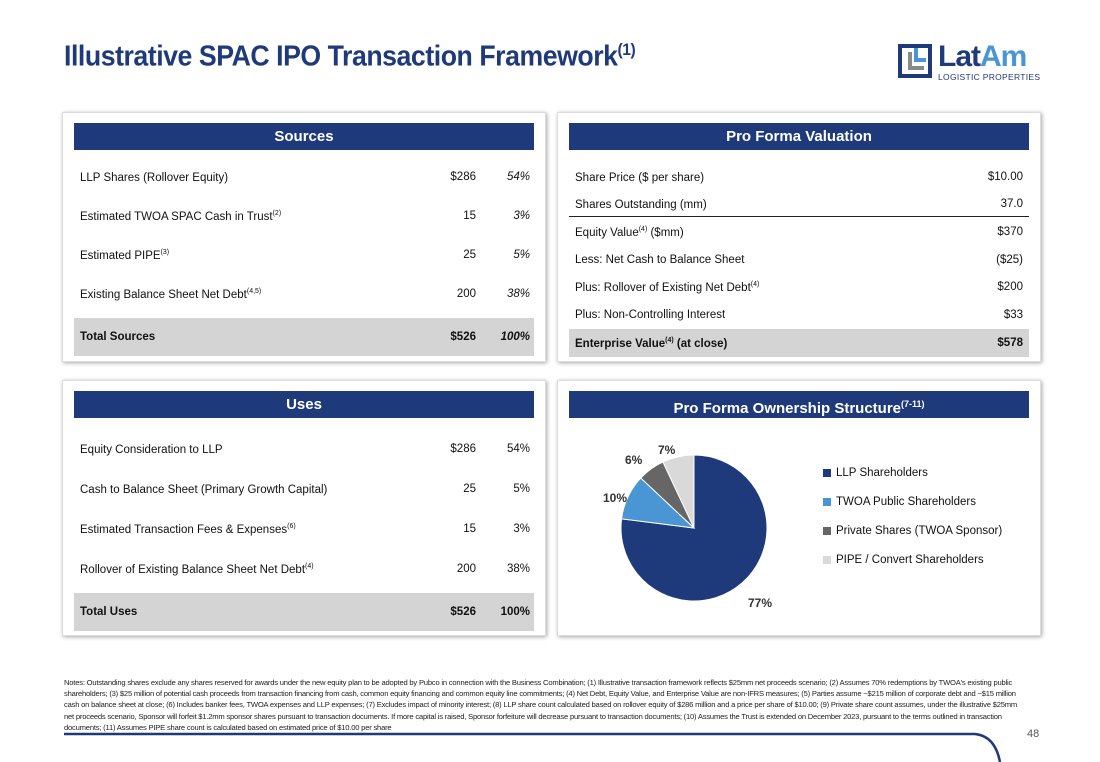  I want to click on row-value: $10.00, so click(1005, 177).